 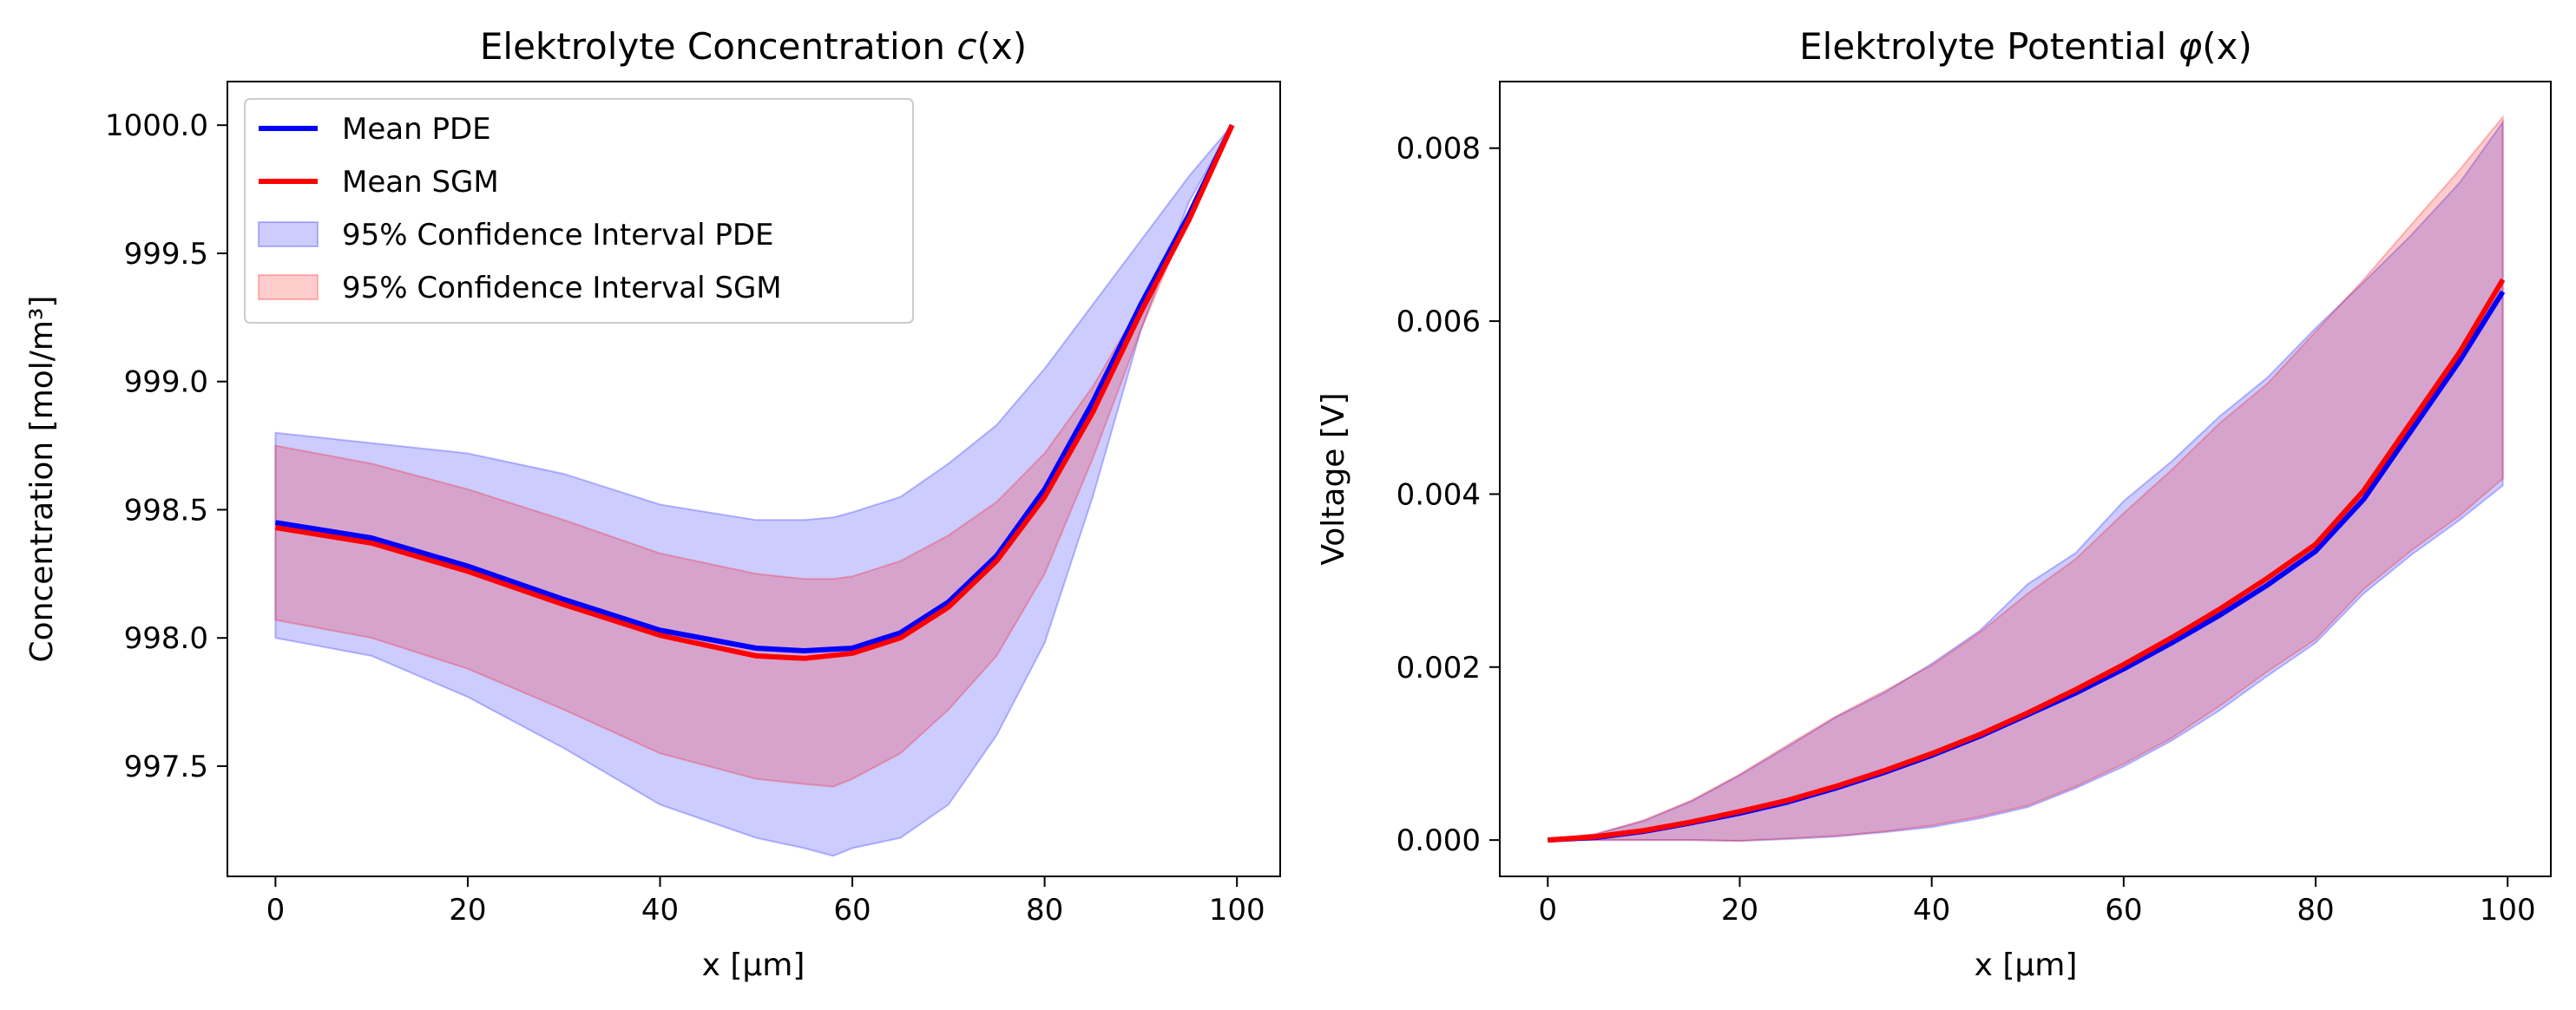 I want to click on legend-swatch-95-confidence-interval-sgm, so click(x=288, y=287).